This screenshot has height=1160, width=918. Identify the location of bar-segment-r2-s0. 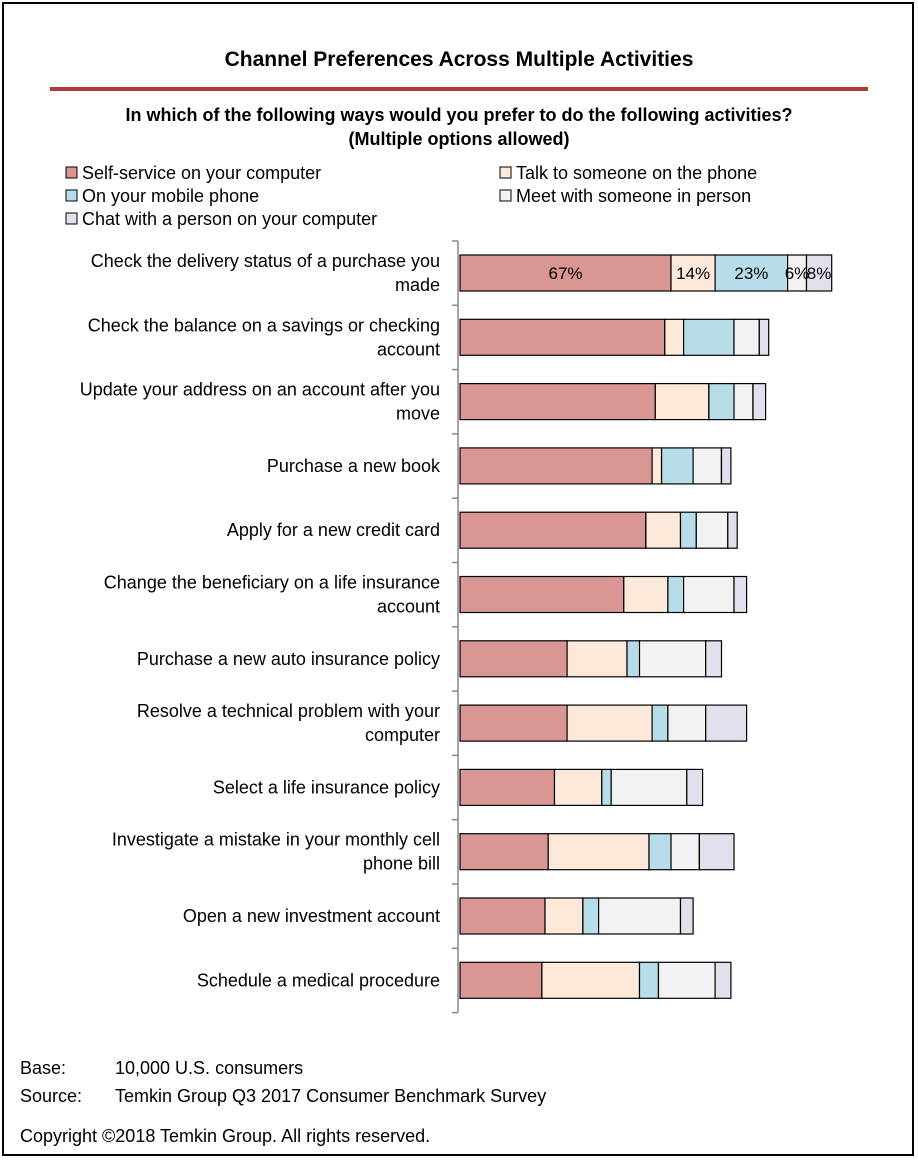
(557, 402).